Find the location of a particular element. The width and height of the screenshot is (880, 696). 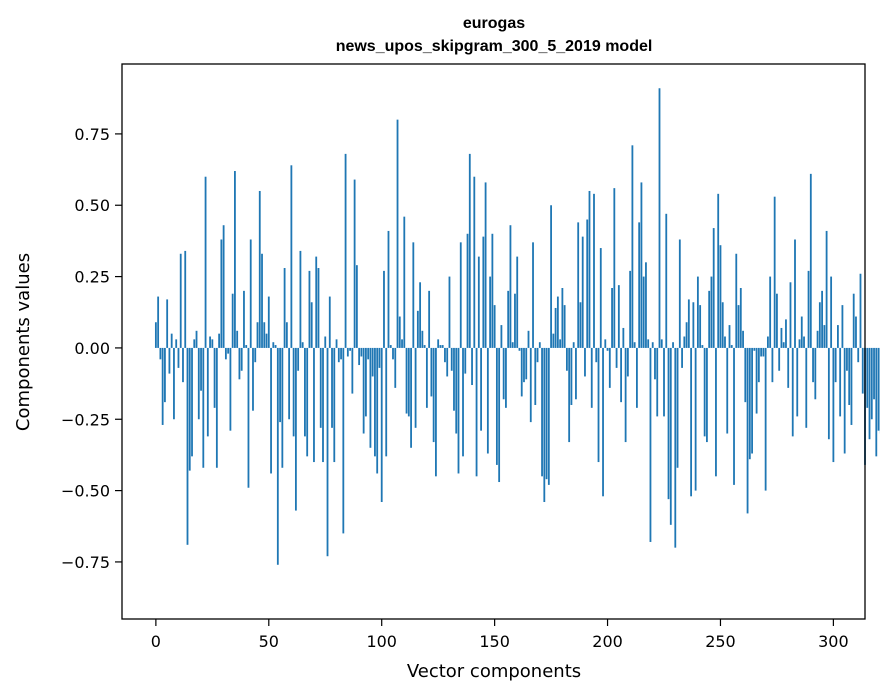

x-tick-label: 100 is located at coordinates (381, 641).